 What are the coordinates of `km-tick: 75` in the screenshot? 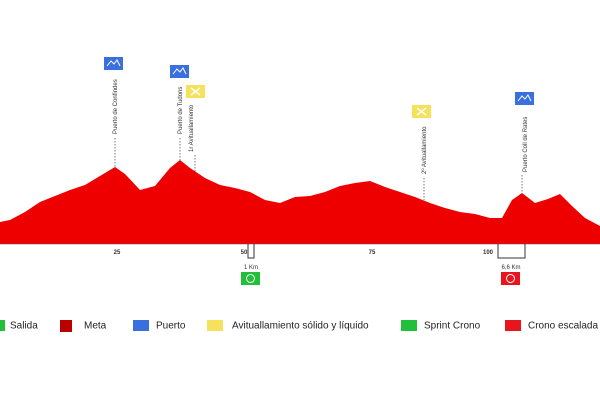 It's located at (372, 253).